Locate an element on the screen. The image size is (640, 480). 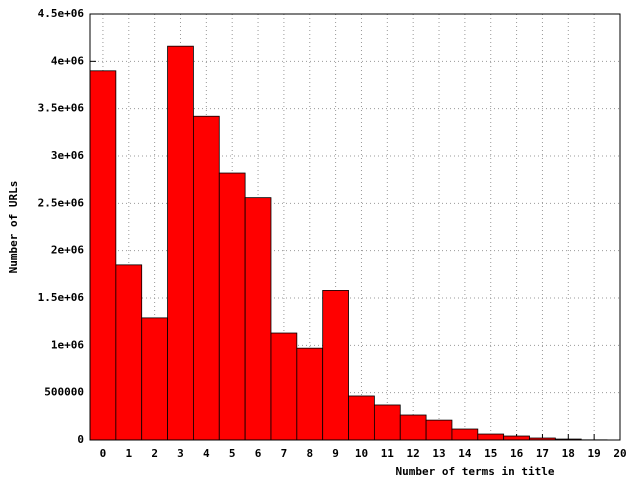
x-tick-label: 19 is located at coordinates (594, 453).